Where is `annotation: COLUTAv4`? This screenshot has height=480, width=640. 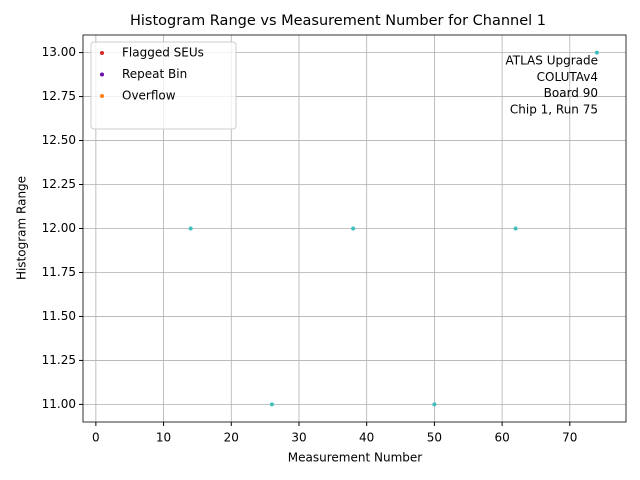 annotation: COLUTAv4 is located at coordinates (567, 77).